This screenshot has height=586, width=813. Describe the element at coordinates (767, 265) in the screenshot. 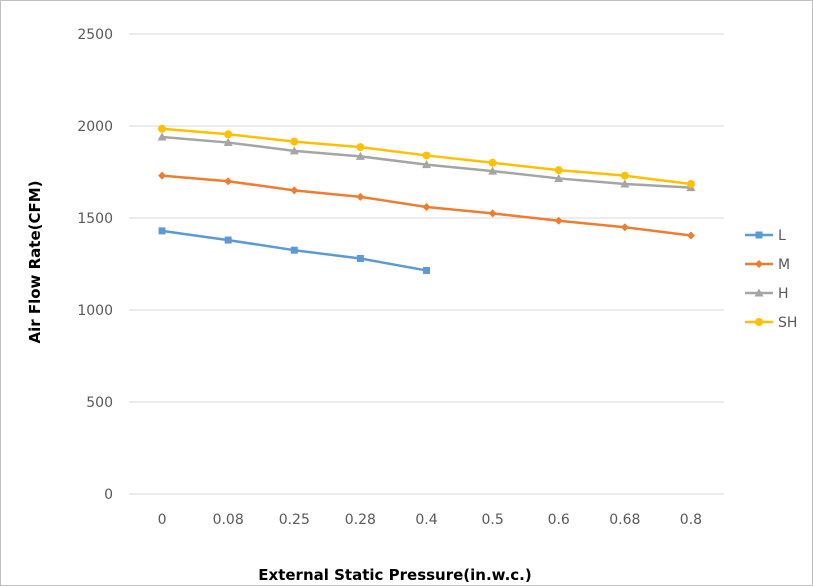

I see `legend-item-m: M` at that location.